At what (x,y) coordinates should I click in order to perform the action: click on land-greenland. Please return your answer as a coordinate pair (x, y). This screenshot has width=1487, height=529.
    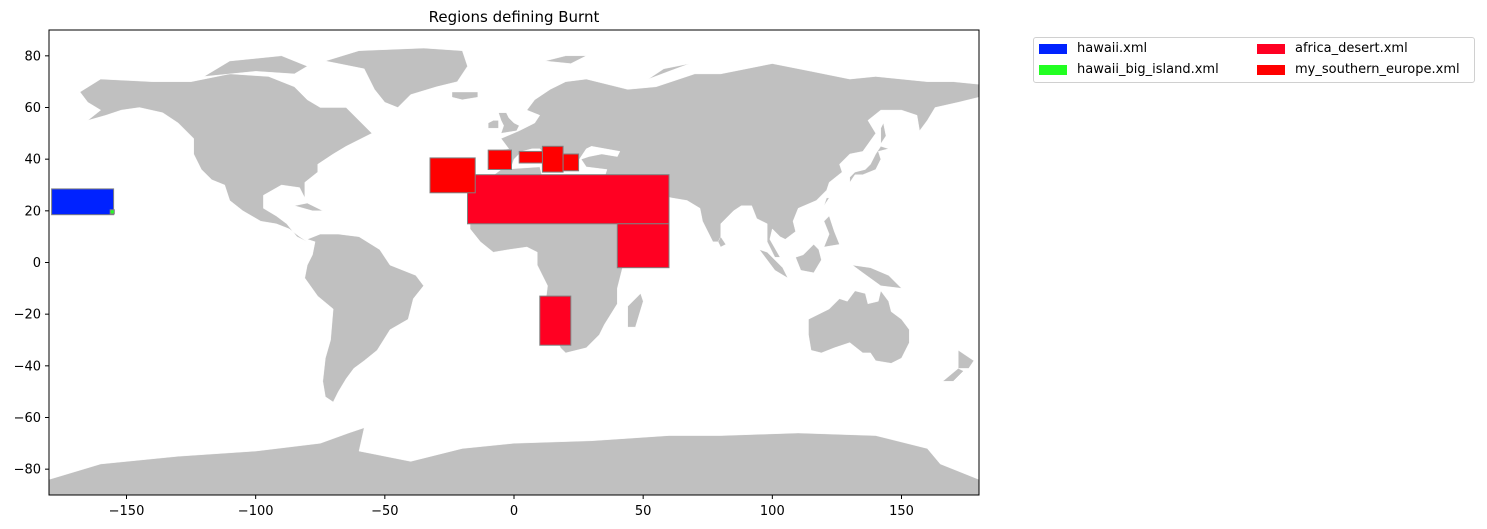
    Looking at the image, I should click on (396, 77).